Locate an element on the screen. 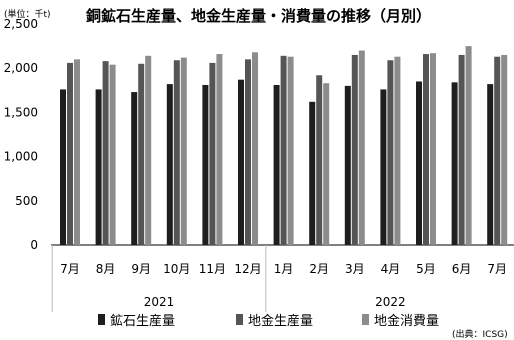 The height and width of the screenshot is (340, 514). year-labels: 2021 2022 is located at coordinates (228, 278).